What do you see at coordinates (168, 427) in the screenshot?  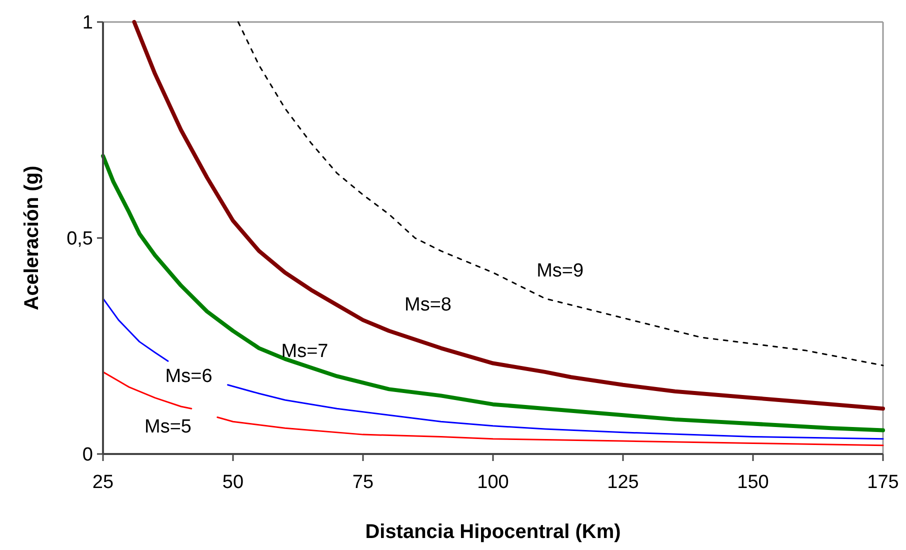 I see `series-label: Ms=5` at bounding box center [168, 427].